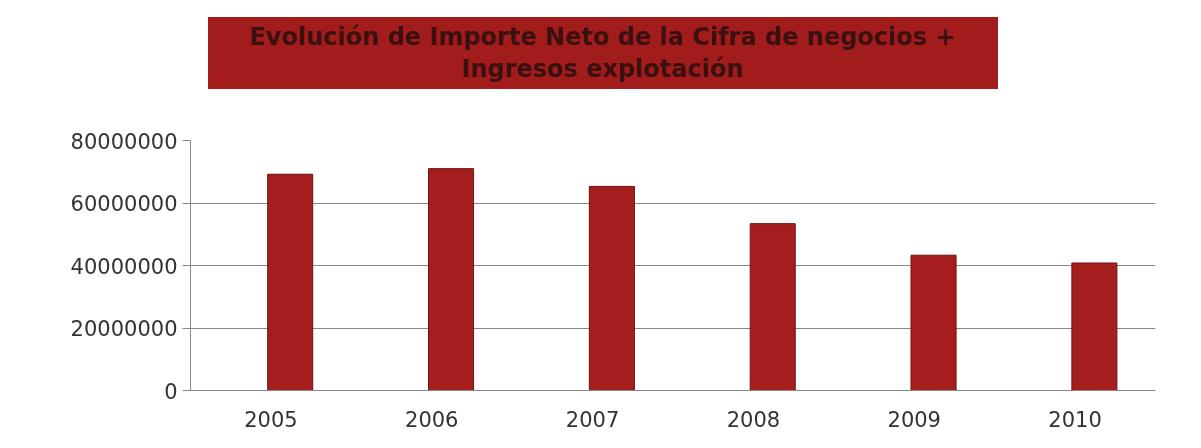  I want to click on y-tick-label: 40000000, so click(124, 266).